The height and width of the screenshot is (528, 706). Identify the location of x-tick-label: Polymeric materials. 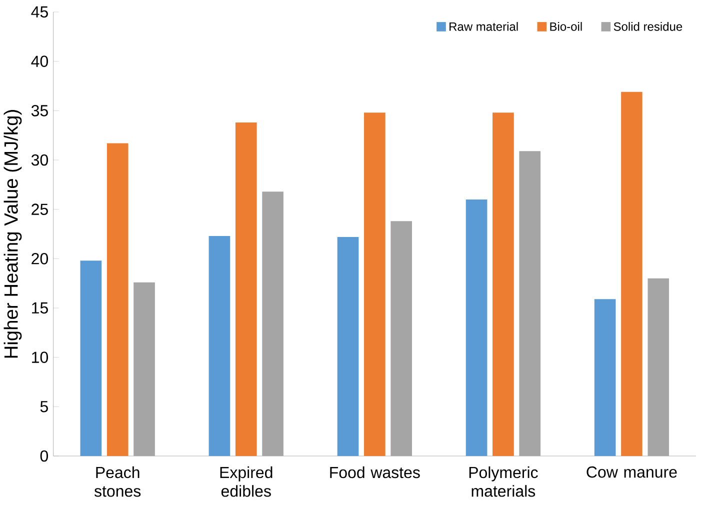
(503, 481).